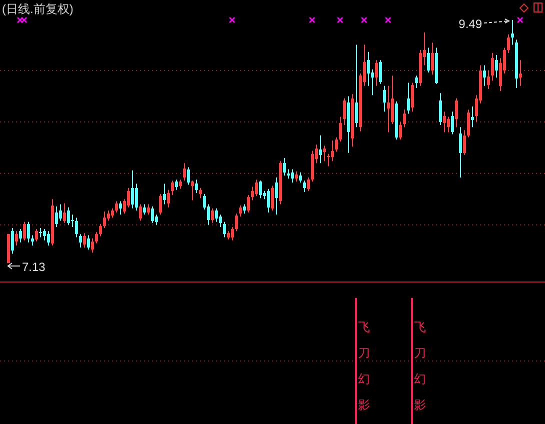 Image resolution: width=545 pixels, height=424 pixels. Describe the element at coordinates (470, 24) in the screenshot. I see `annotation: 9.49` at that location.